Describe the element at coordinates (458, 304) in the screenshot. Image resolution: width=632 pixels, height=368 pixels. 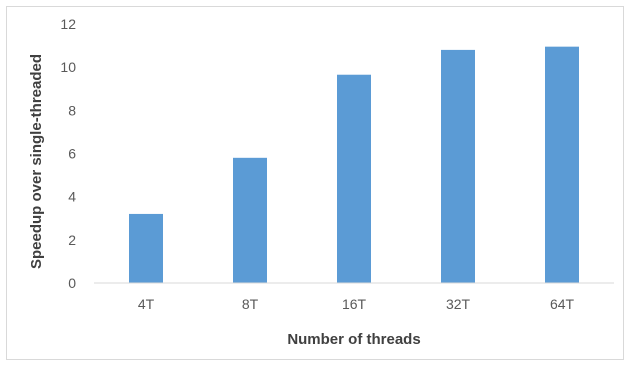
I see `x-tick-label: 32T` at that location.